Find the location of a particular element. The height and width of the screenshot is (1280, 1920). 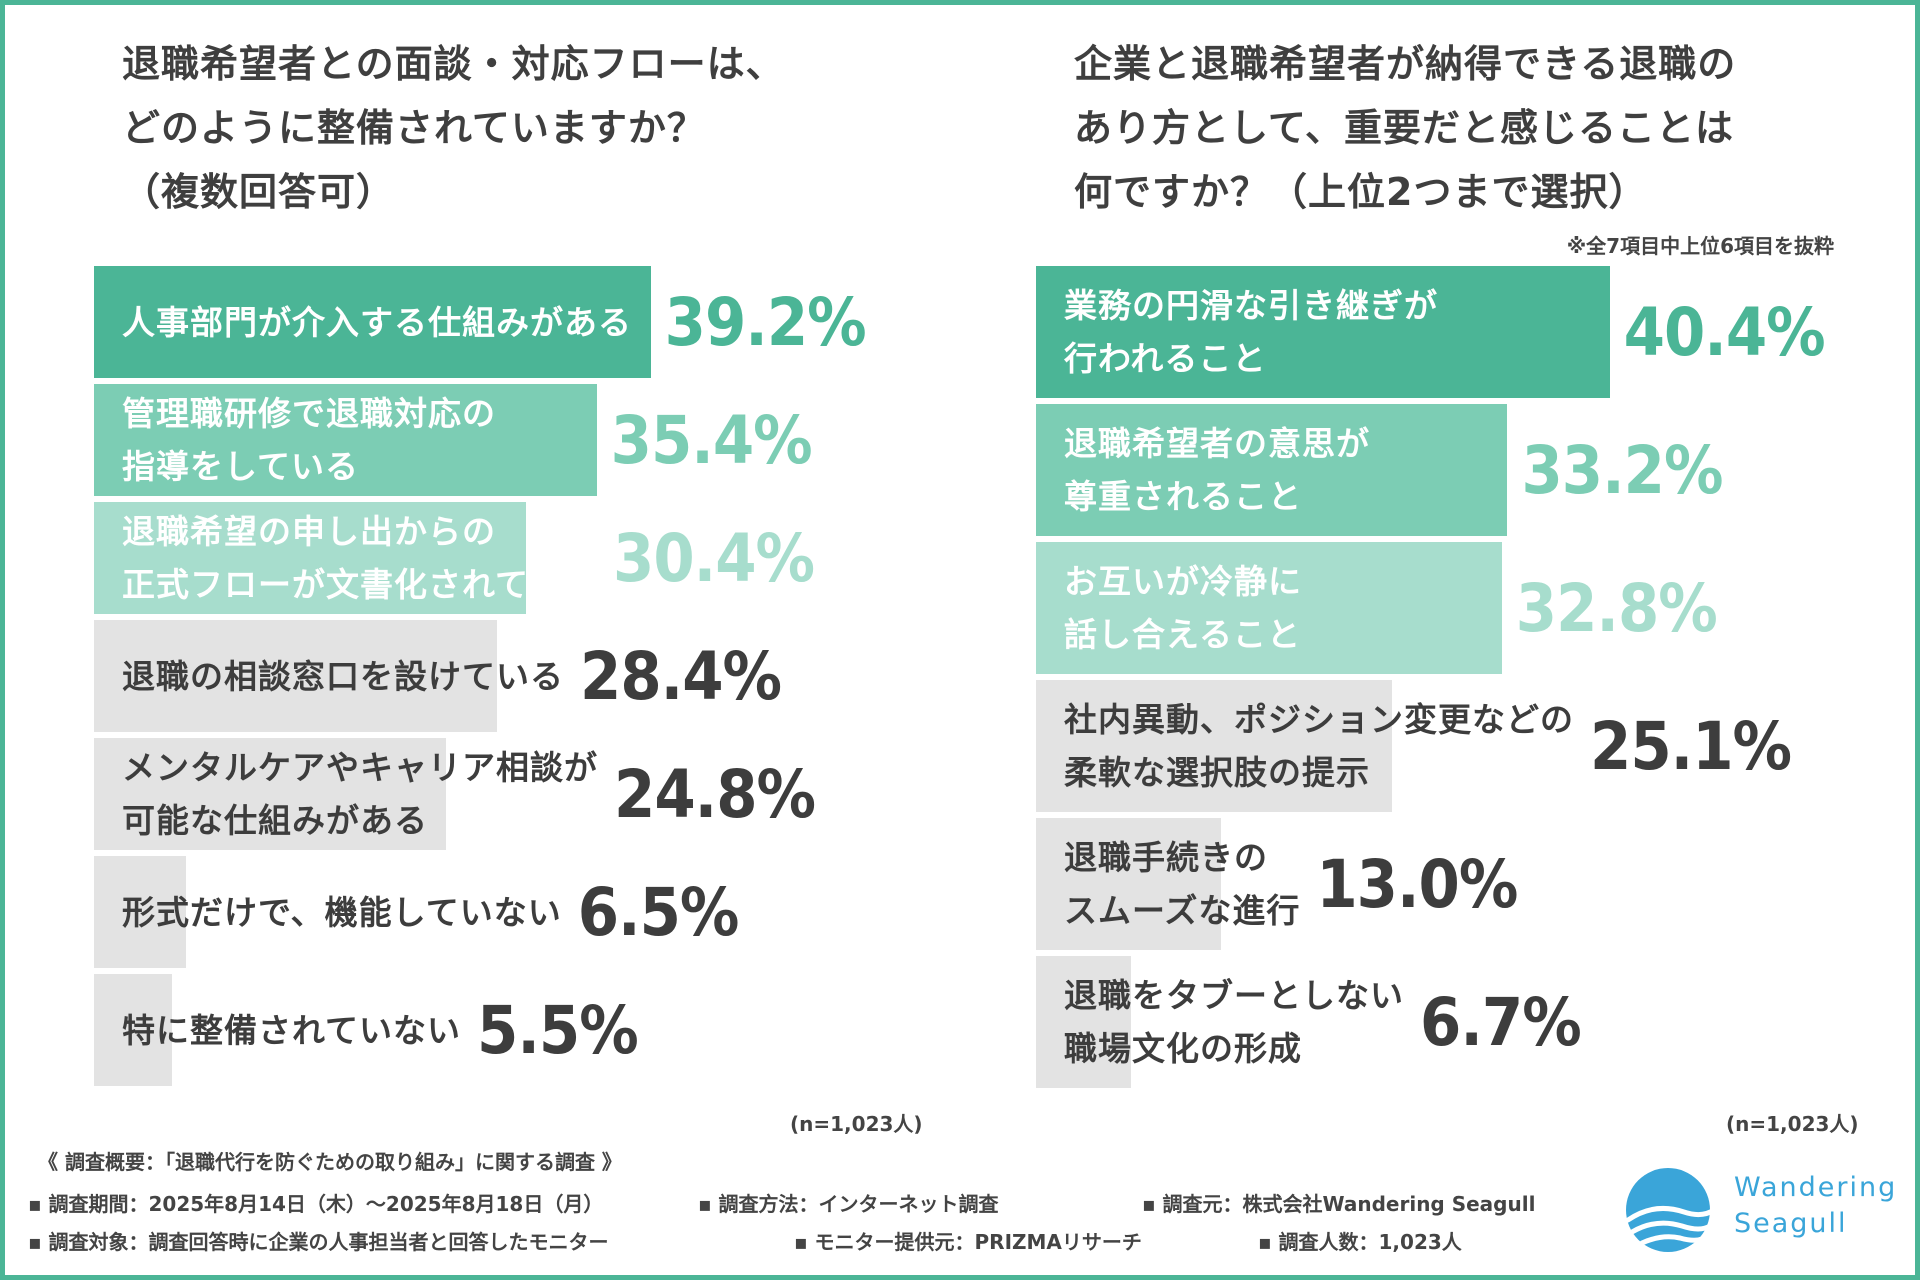

chart-row: 管理職研修で退職対応の 指導をしている 35.4% is located at coordinates (504, 440).